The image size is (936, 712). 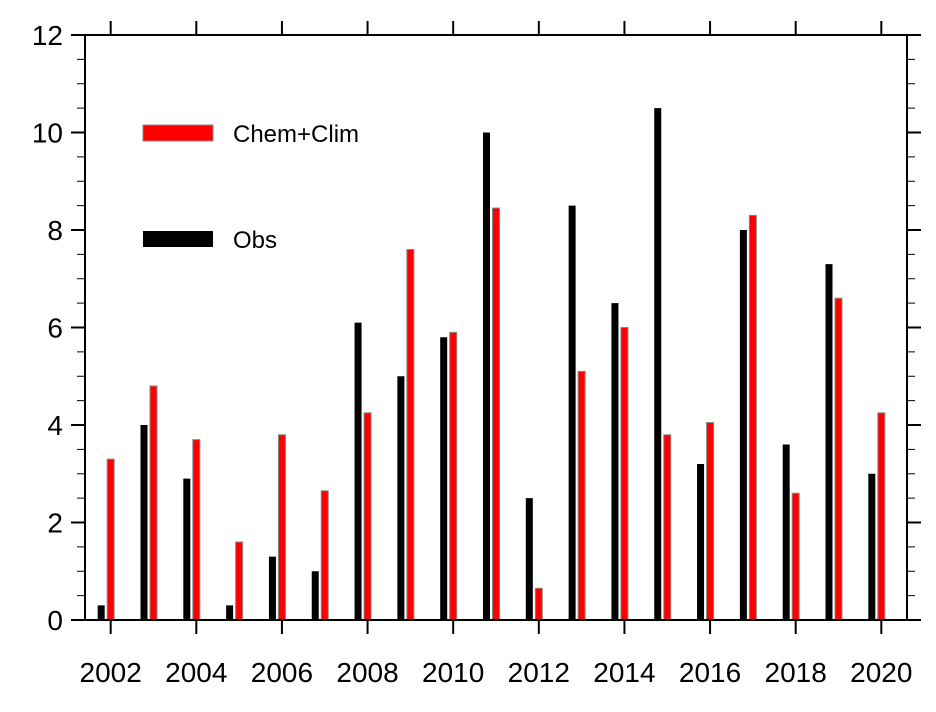 I want to click on bar-obs-2020, so click(x=872, y=546).